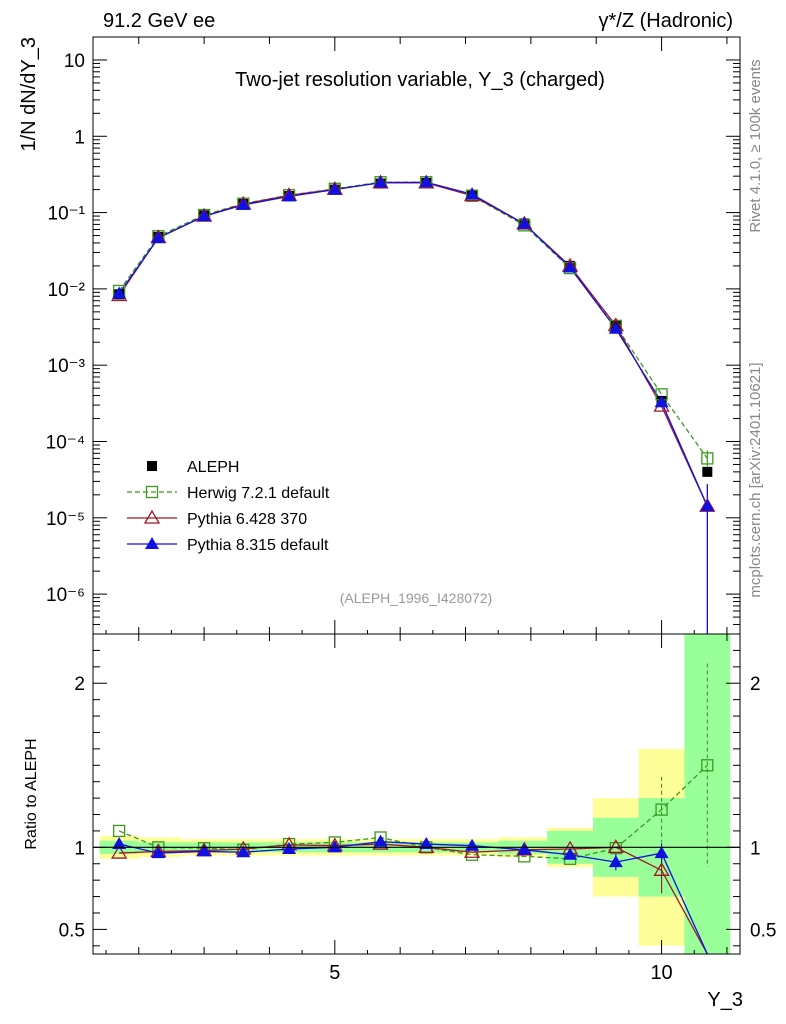  I want to click on legend-marker-aleph, so click(152, 466).